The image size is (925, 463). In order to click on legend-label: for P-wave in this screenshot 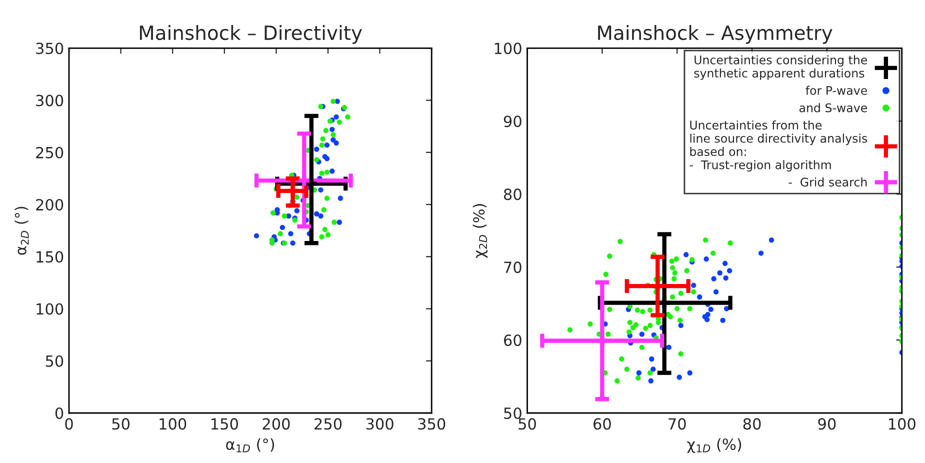, I will do `click(837, 90)`.